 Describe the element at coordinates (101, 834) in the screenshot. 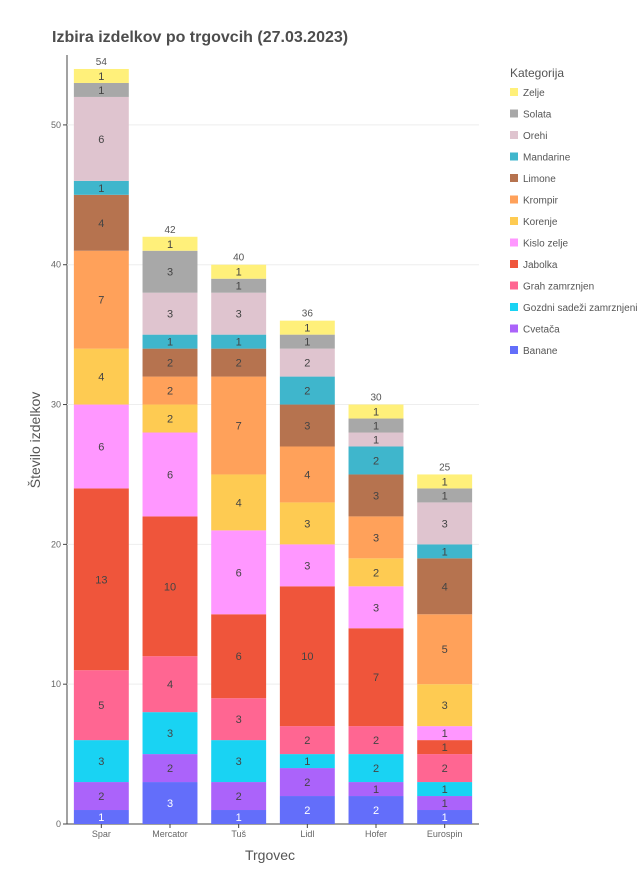

I see `x-tick-label: Spar` at that location.